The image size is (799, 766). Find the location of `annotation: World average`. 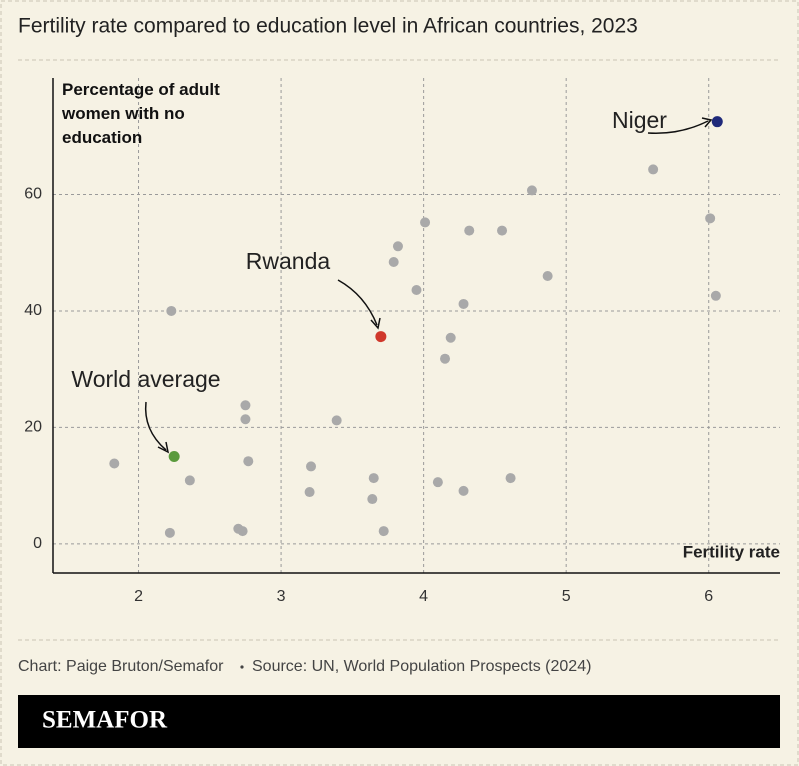

annotation: World average is located at coordinates (145, 379).